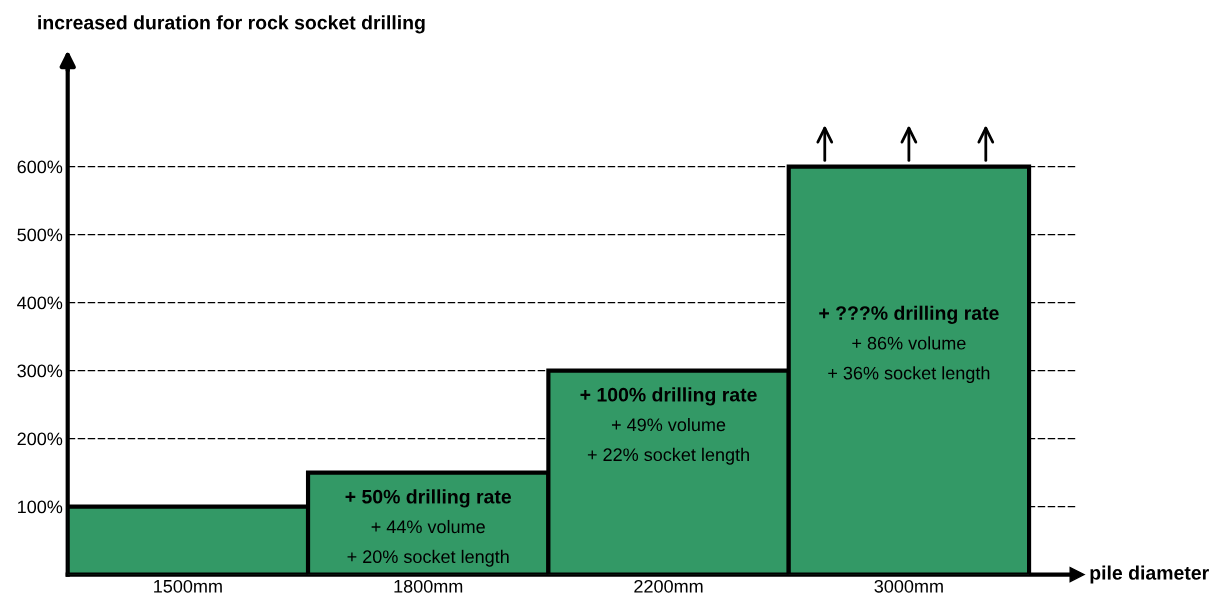 This screenshot has height=608, width=1231. What do you see at coordinates (909, 375) in the screenshot?
I see `annotation: + 36% socket length` at bounding box center [909, 375].